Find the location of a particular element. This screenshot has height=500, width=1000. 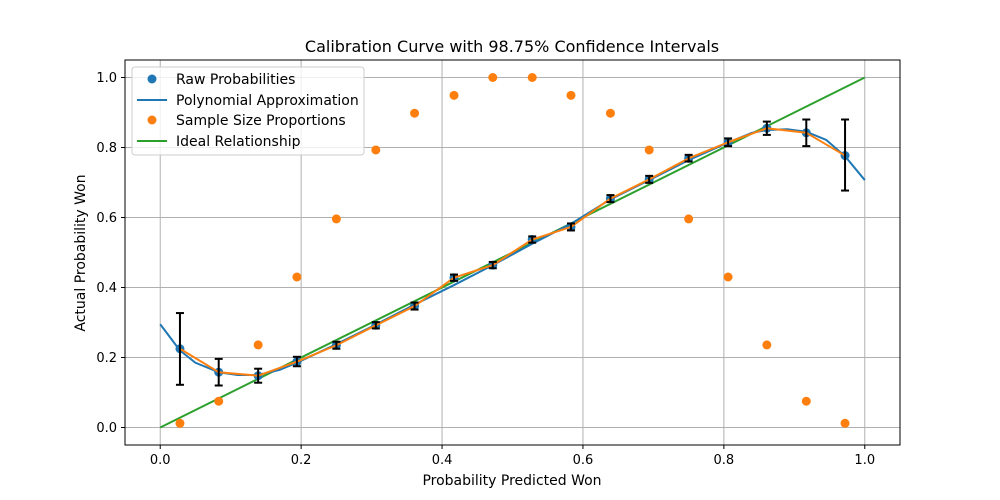

x-tick-label: 0.6 is located at coordinates (583, 460).